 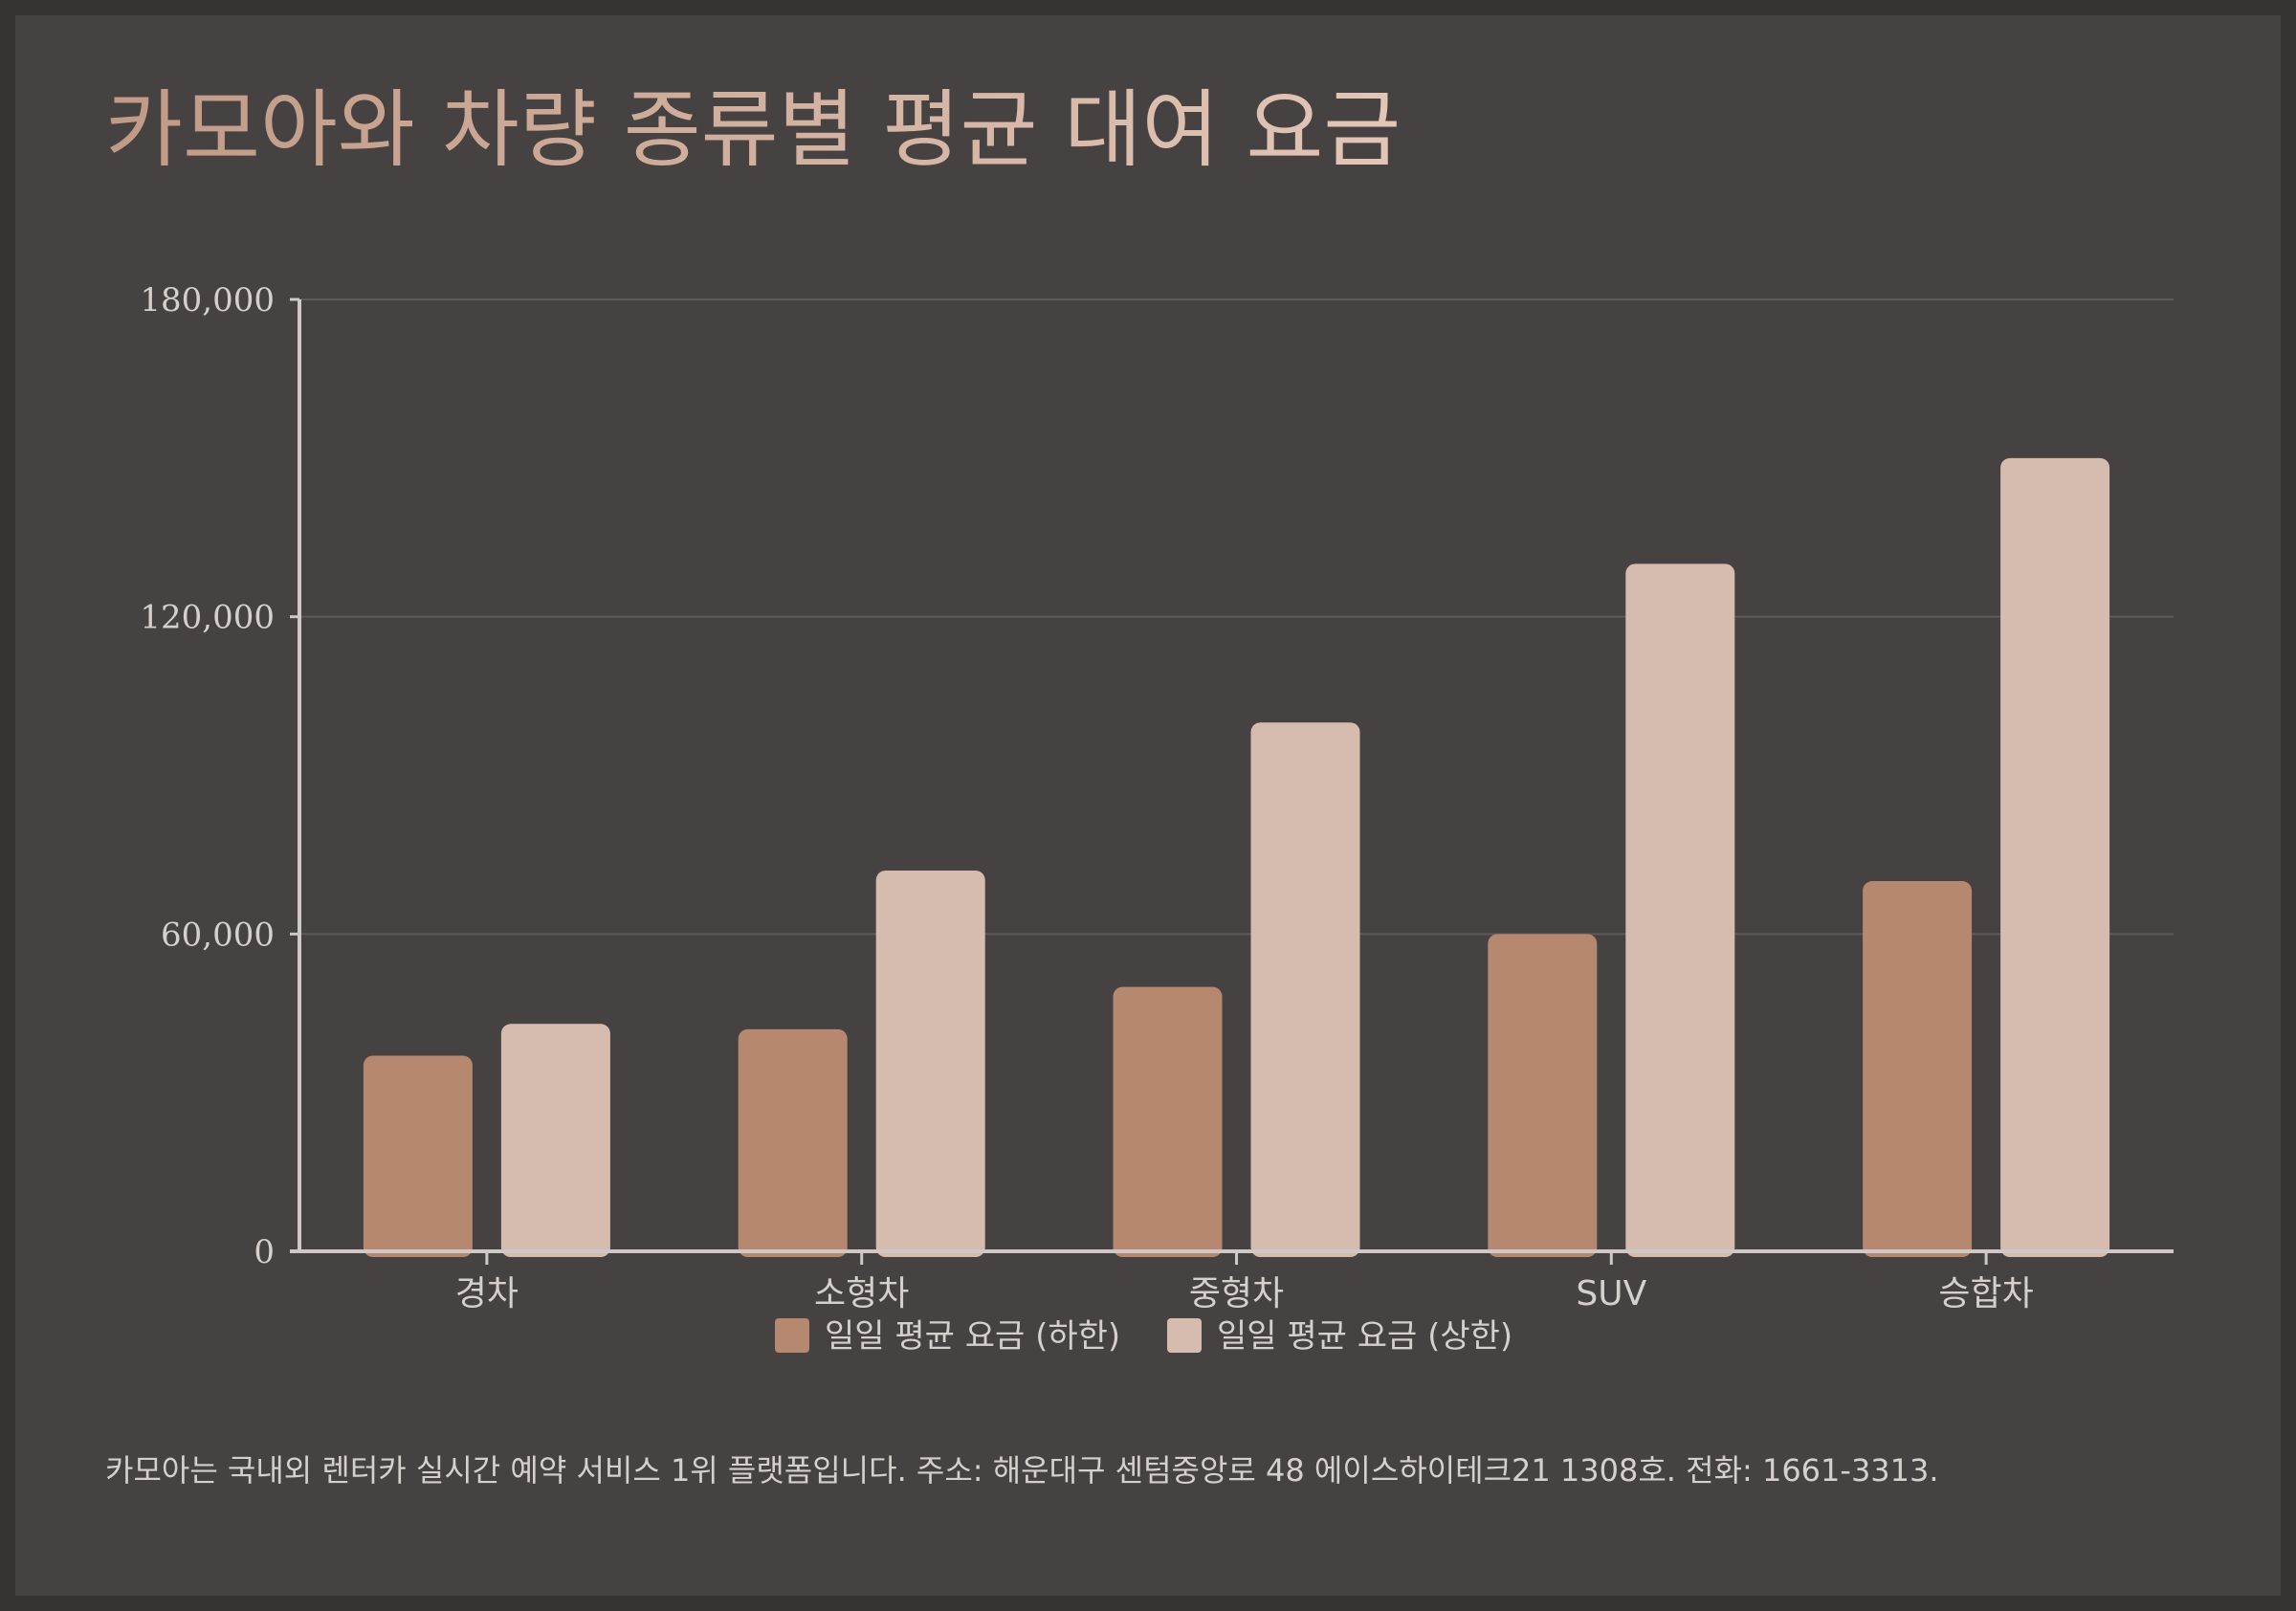 I want to click on x-tick-label: 승합차, so click(x=1985, y=1293).